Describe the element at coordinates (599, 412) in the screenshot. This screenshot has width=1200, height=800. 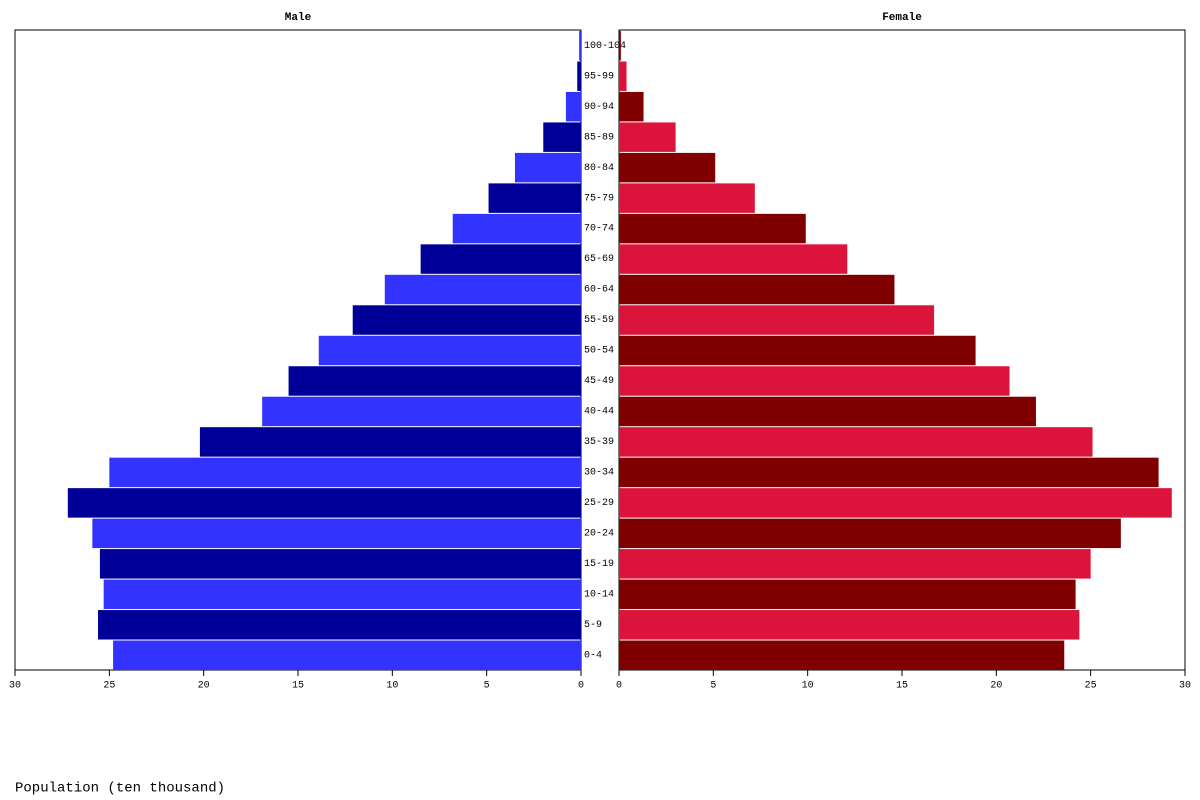
I see `category-label: 40-44` at that location.